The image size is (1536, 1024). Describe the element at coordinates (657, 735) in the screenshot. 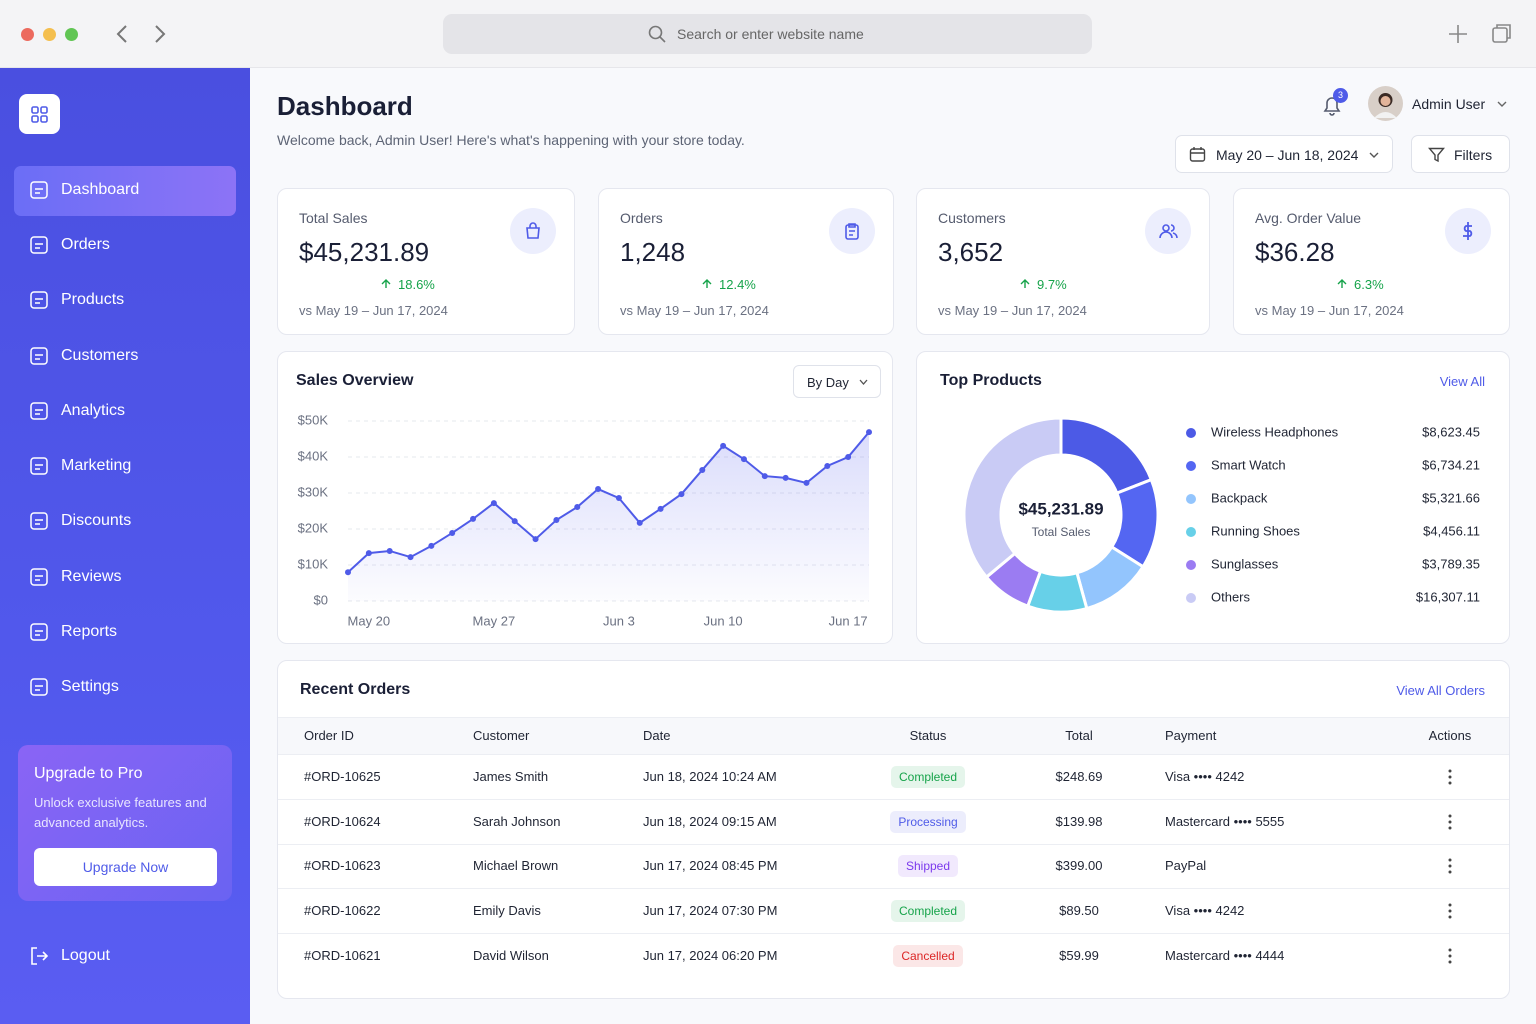

I see `column-header: Date` at that location.